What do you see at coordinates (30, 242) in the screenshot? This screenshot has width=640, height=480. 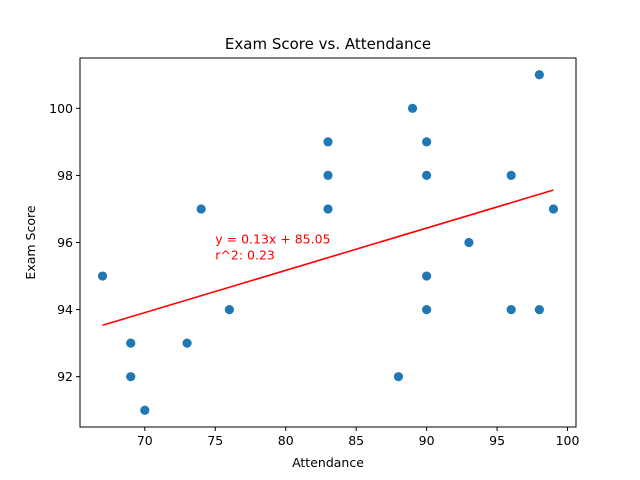 I see `y-axis-label: Exam Score` at bounding box center [30, 242].